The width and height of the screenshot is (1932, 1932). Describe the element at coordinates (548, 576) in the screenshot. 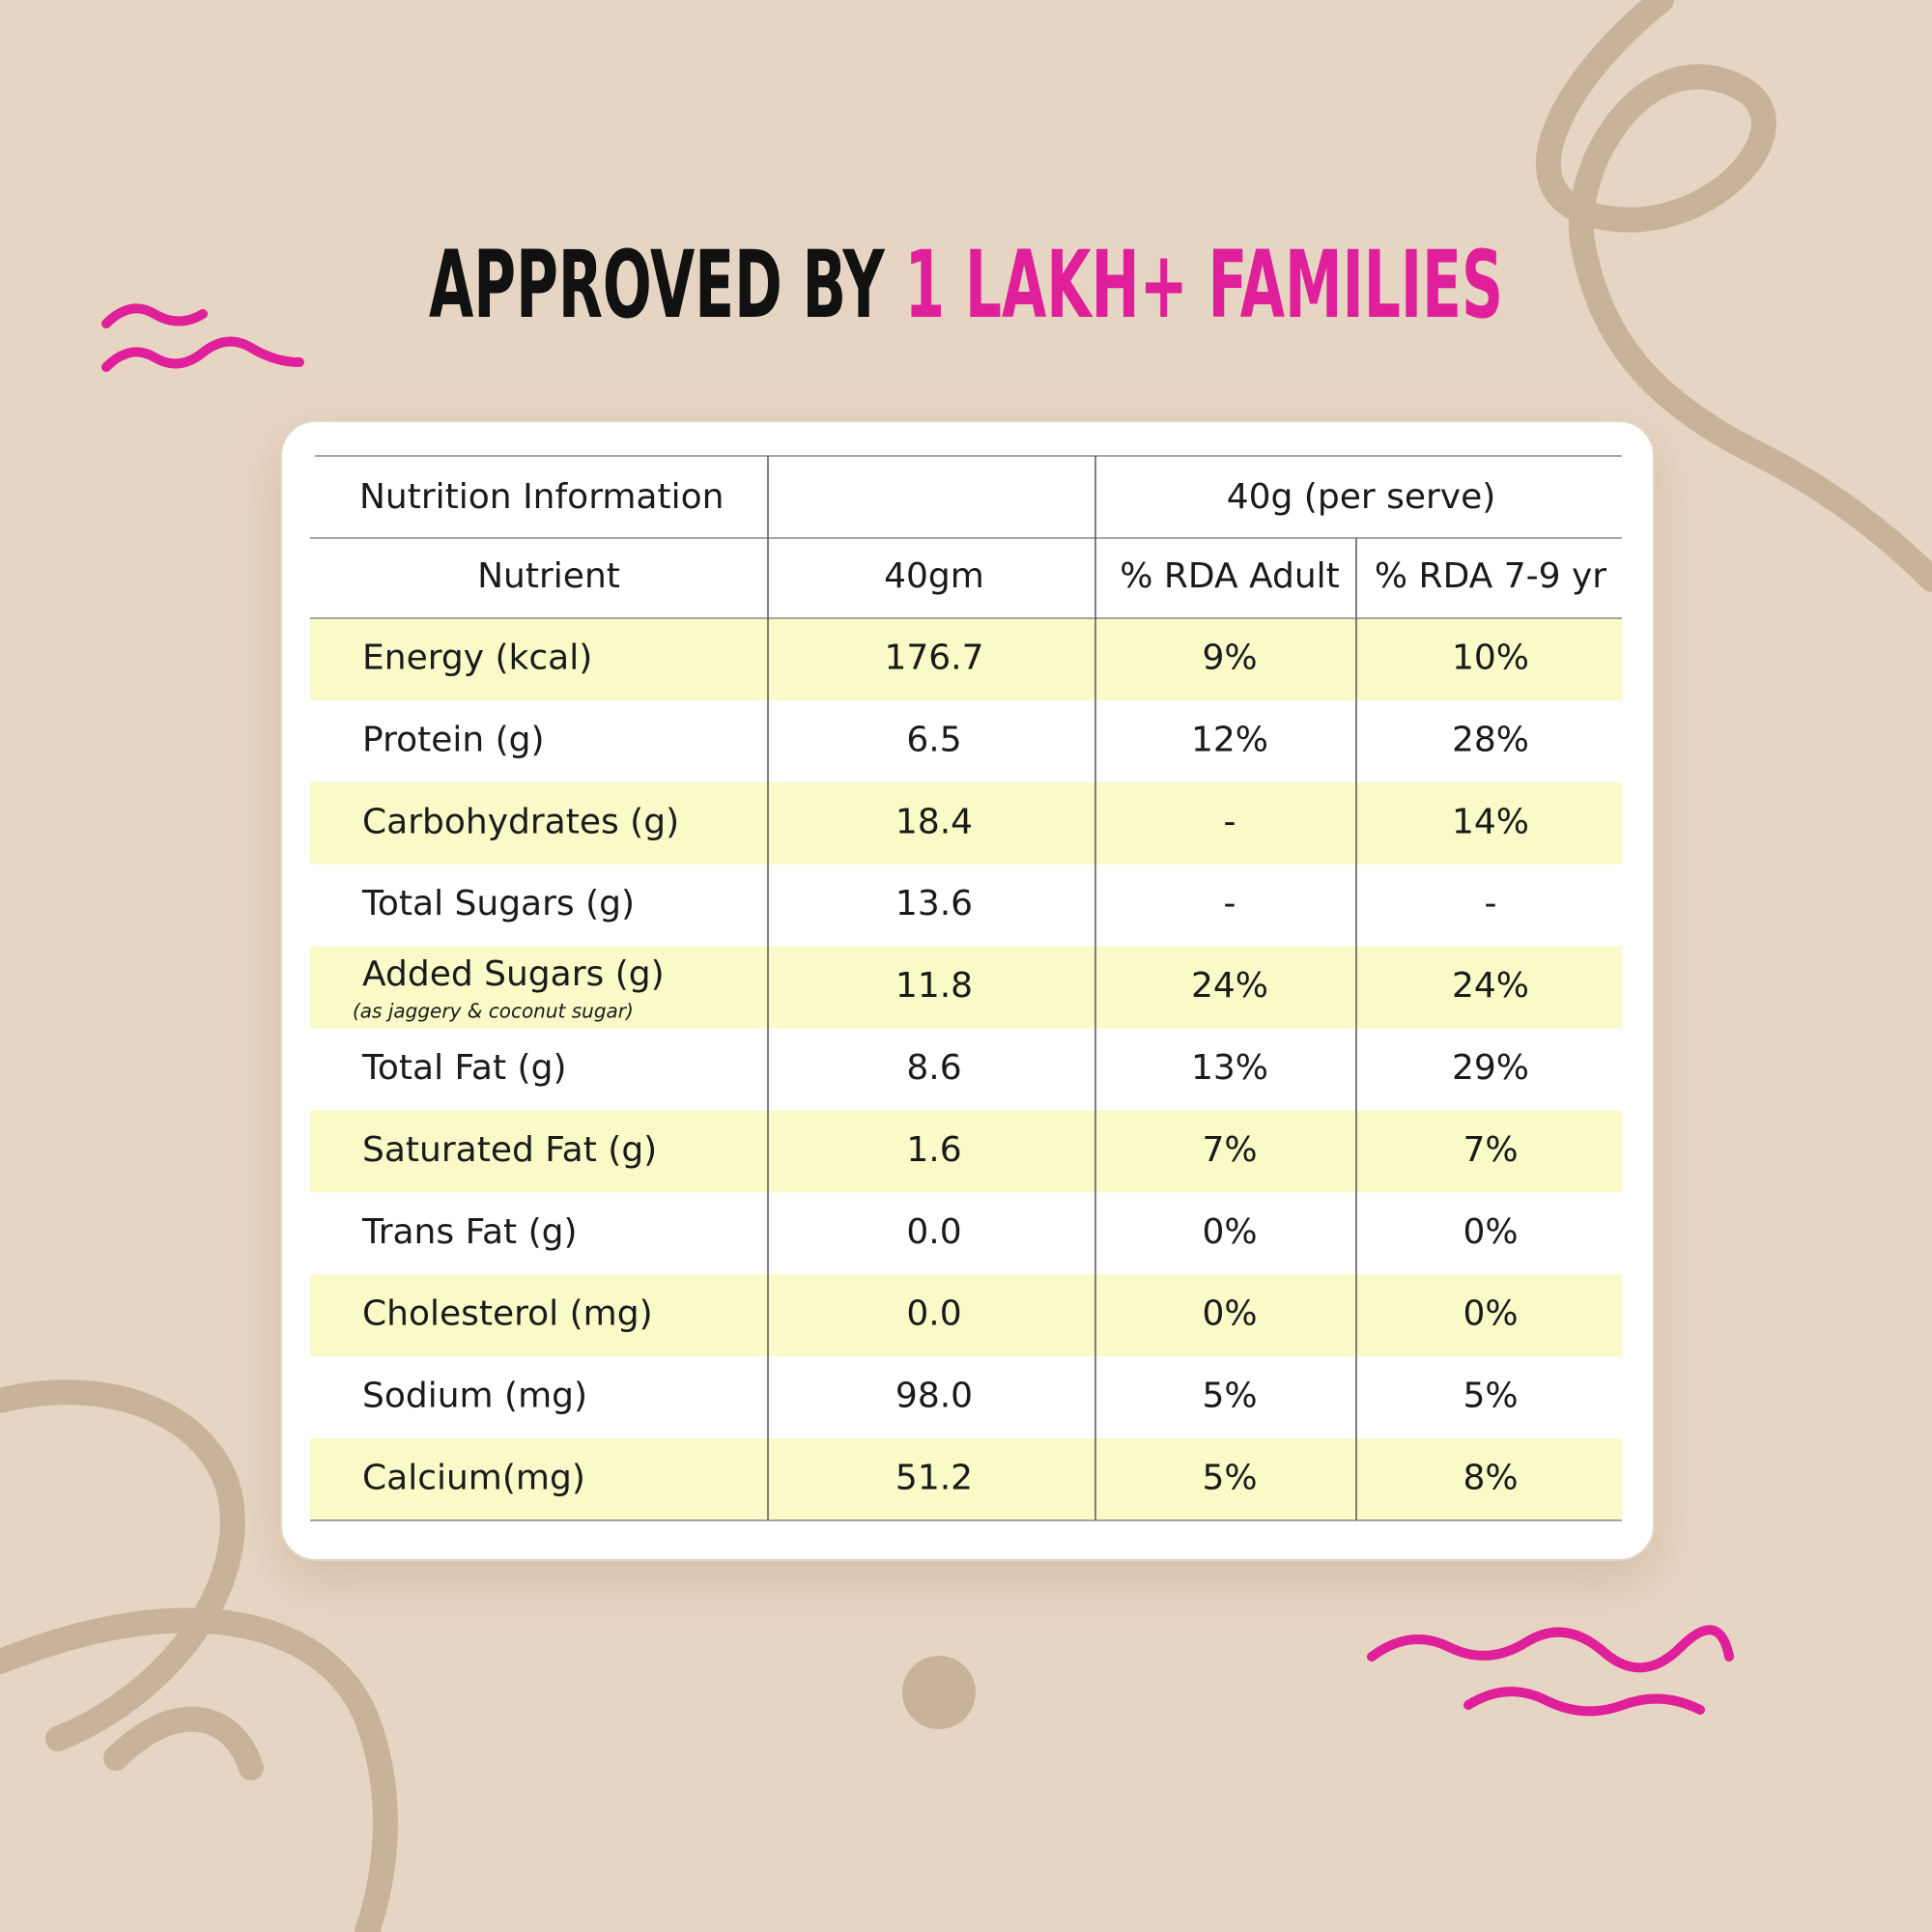

I see `column-header: Nutrient` at that location.